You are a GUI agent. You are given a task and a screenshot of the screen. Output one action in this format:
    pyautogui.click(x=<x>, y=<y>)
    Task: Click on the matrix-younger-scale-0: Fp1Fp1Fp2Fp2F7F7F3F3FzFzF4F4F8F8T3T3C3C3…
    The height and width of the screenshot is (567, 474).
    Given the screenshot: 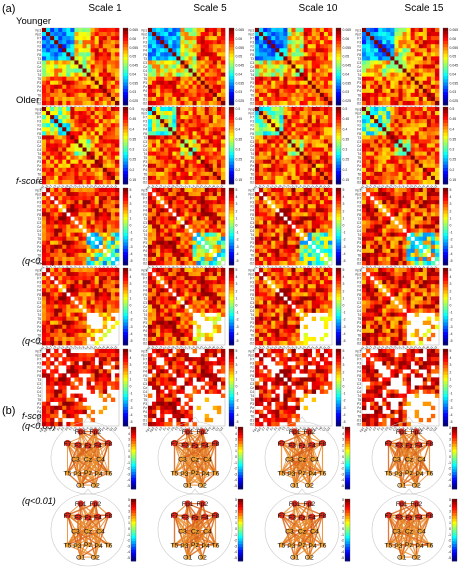 What is the action you would take?
    pyautogui.click(x=87, y=69)
    